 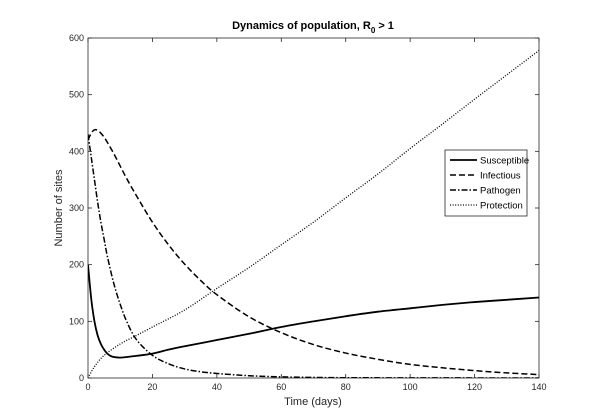 What do you see at coordinates (410, 387) in the screenshot?
I see `x-tick-label: 100` at bounding box center [410, 387].